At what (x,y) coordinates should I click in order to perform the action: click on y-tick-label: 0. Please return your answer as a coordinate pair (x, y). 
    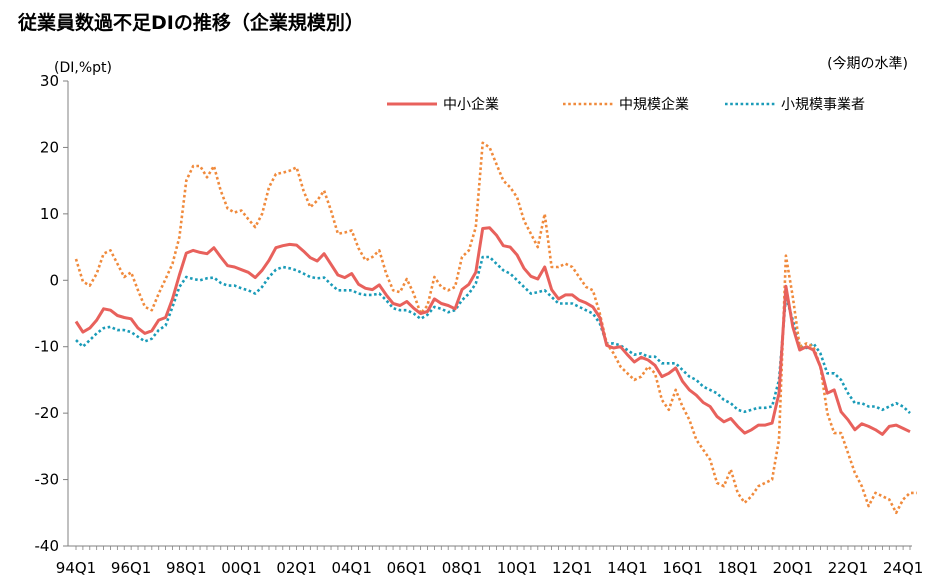
    Looking at the image, I should click on (54, 280).